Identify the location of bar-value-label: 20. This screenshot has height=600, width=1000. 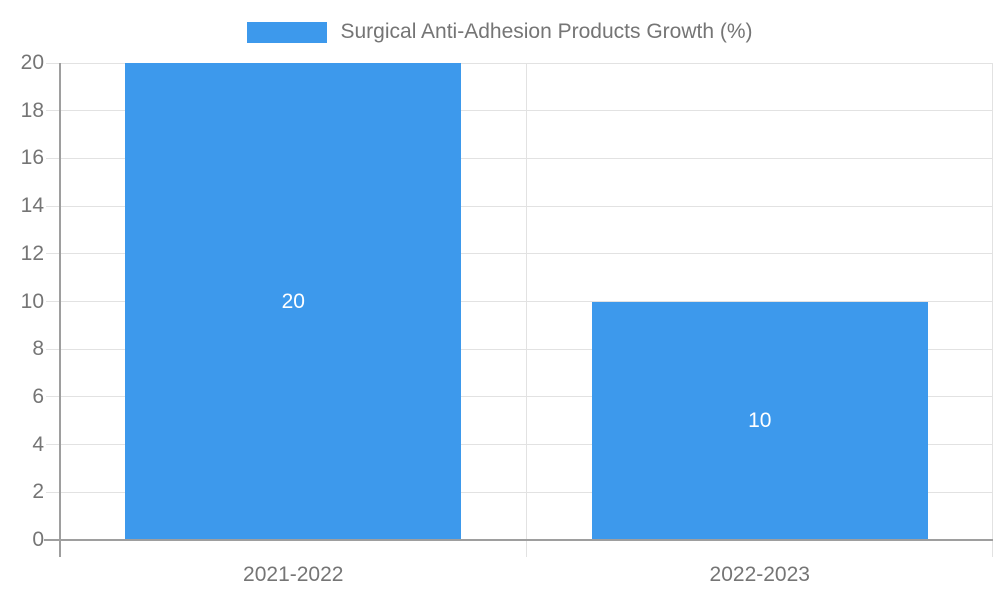
(293, 301).